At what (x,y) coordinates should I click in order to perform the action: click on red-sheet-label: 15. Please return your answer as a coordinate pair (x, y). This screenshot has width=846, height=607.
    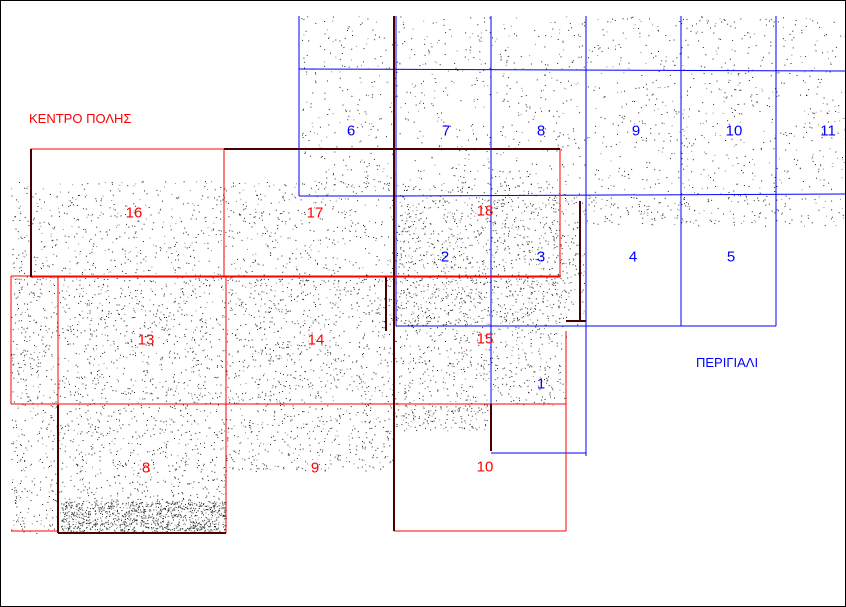
    Looking at the image, I should click on (485, 339).